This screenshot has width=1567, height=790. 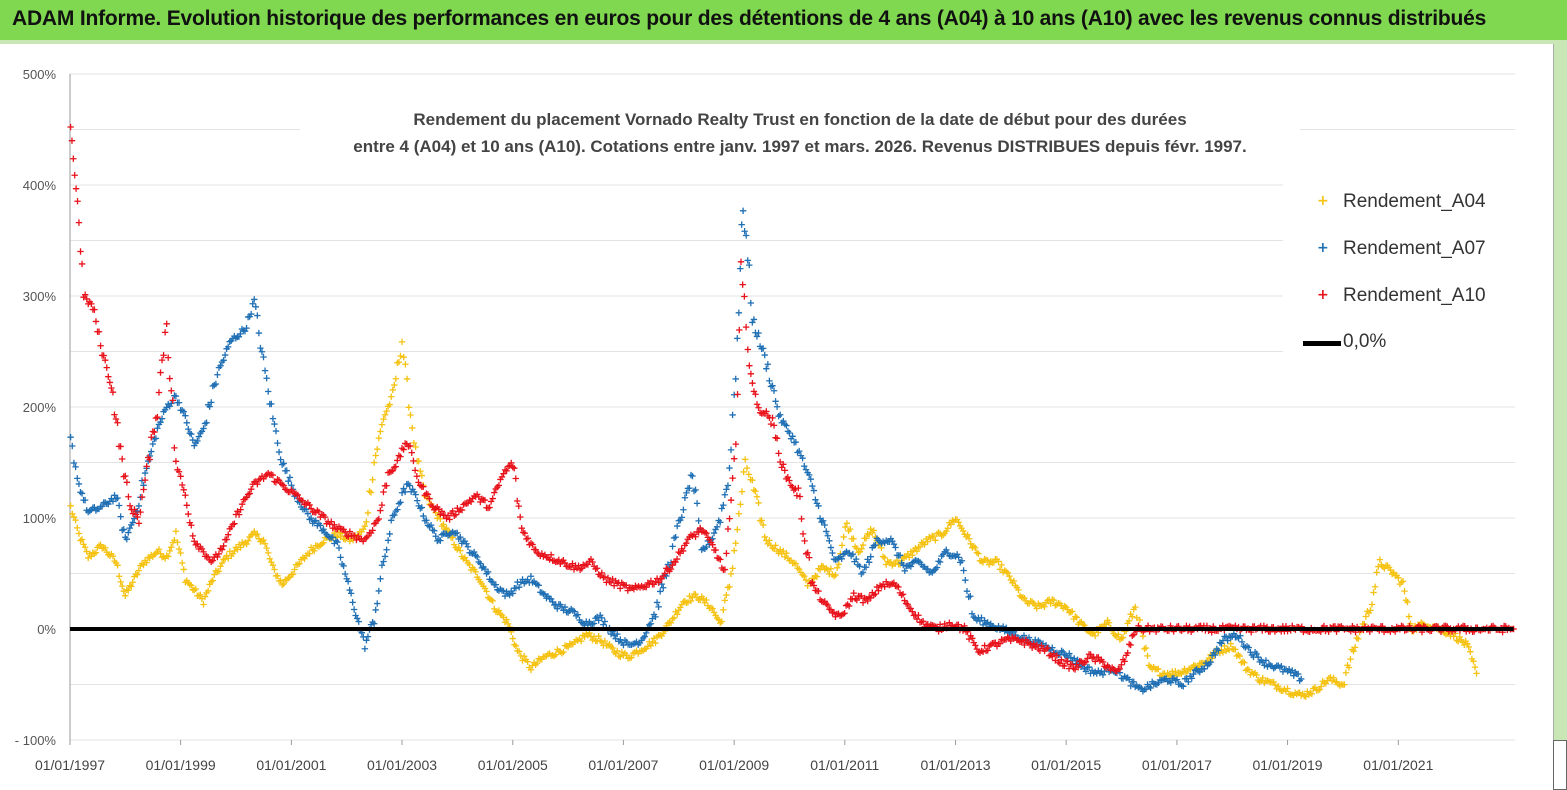 What do you see at coordinates (844, 765) in the screenshot?
I see `x-tick-label: 01/01/2011` at bounding box center [844, 765].